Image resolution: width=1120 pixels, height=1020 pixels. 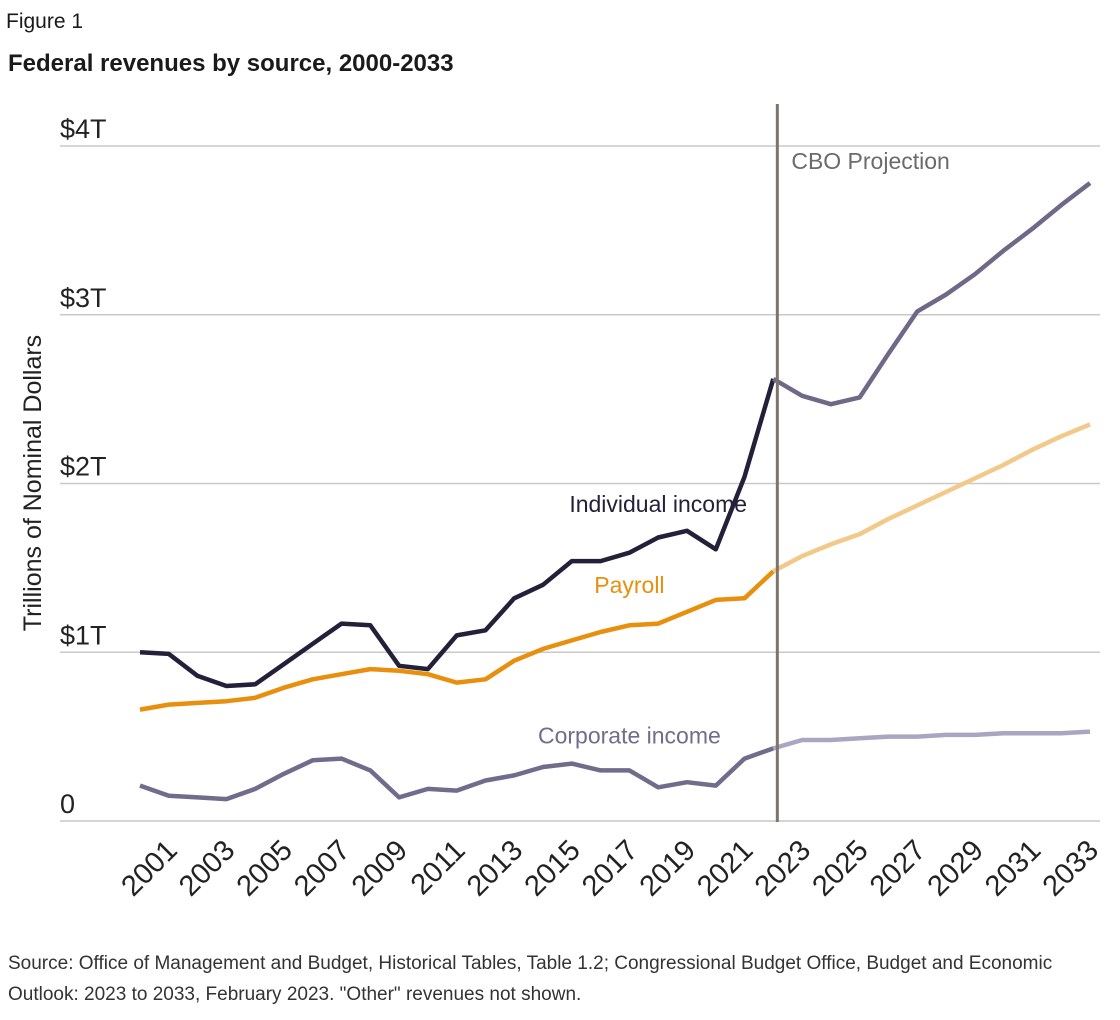 I want to click on series-1-actual-line, so click(x=457, y=640).